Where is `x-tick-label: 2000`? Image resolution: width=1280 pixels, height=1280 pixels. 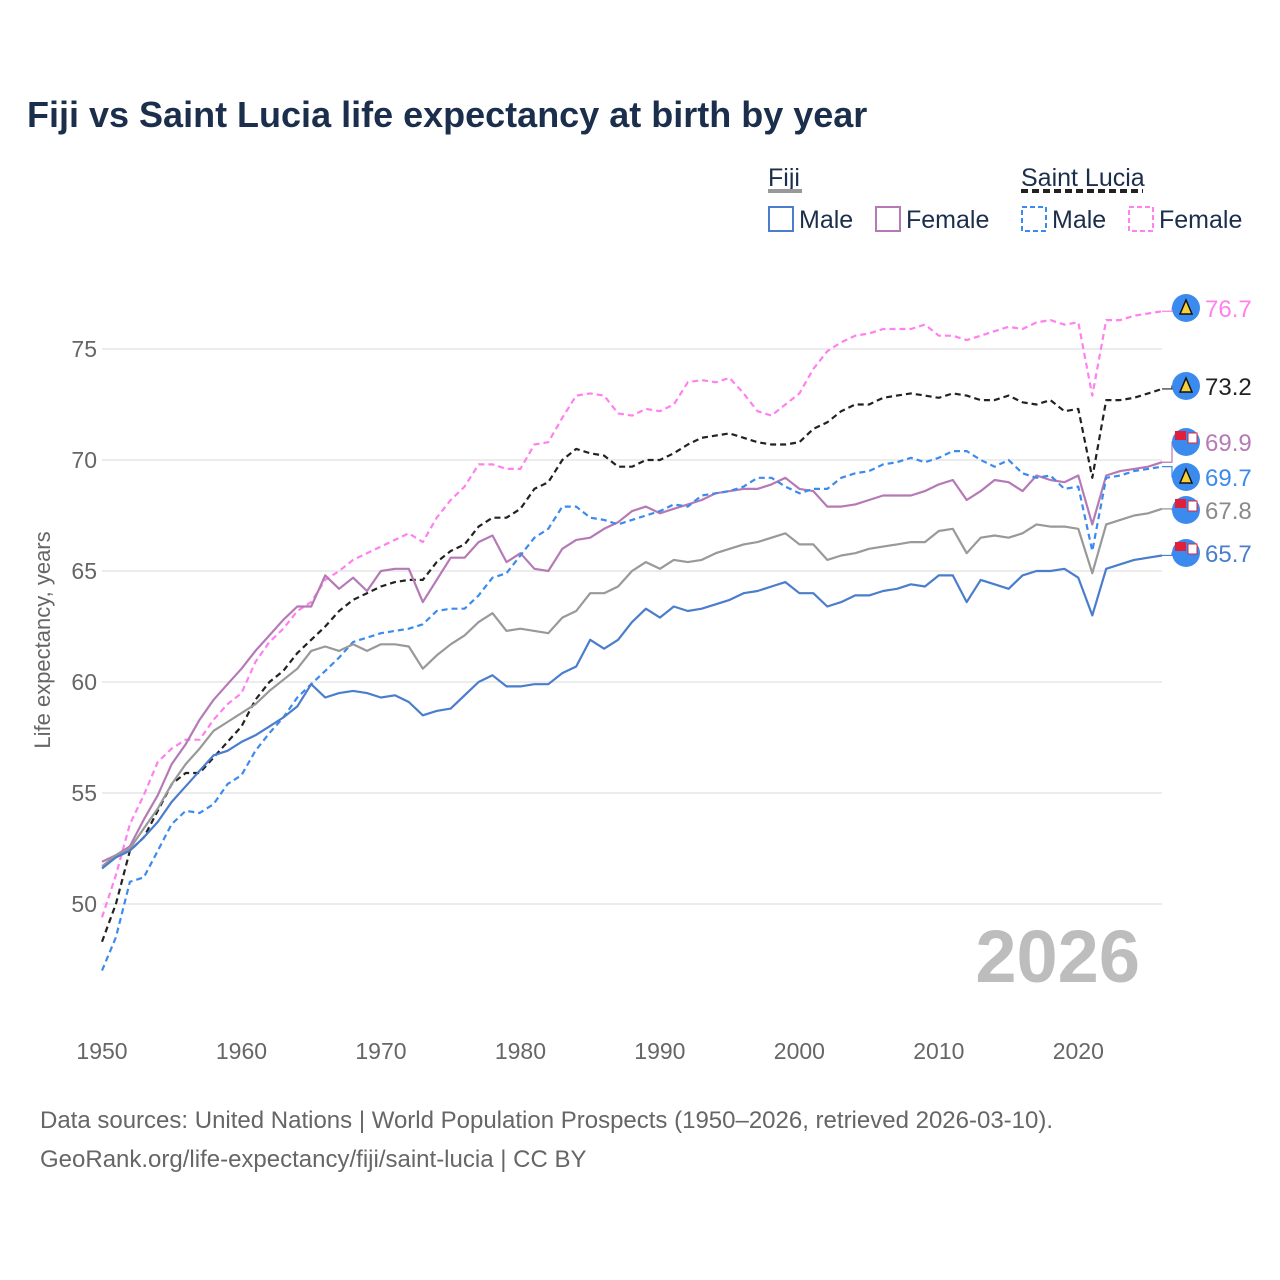
x-tick-label: 2000 is located at coordinates (799, 1051).